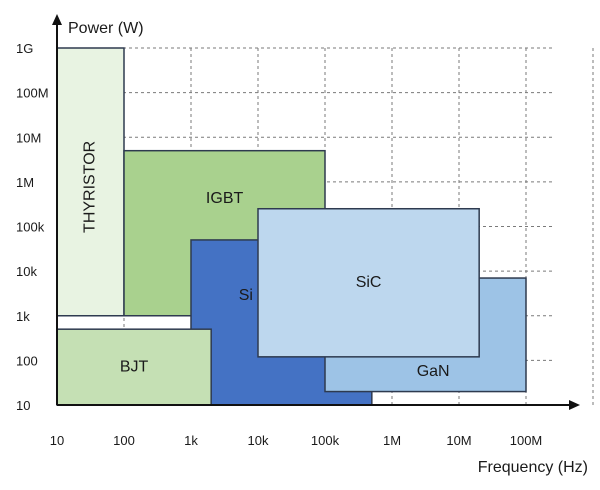 The height and width of the screenshot is (490, 600). What do you see at coordinates (57, 440) in the screenshot?
I see `x-tick-label: 10` at bounding box center [57, 440].